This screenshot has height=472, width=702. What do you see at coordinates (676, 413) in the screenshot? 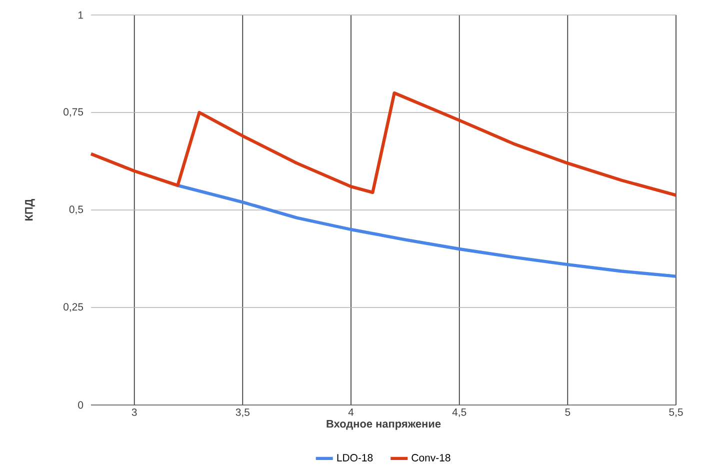
I see `x-tick-label: 5,5` at bounding box center [676, 413].